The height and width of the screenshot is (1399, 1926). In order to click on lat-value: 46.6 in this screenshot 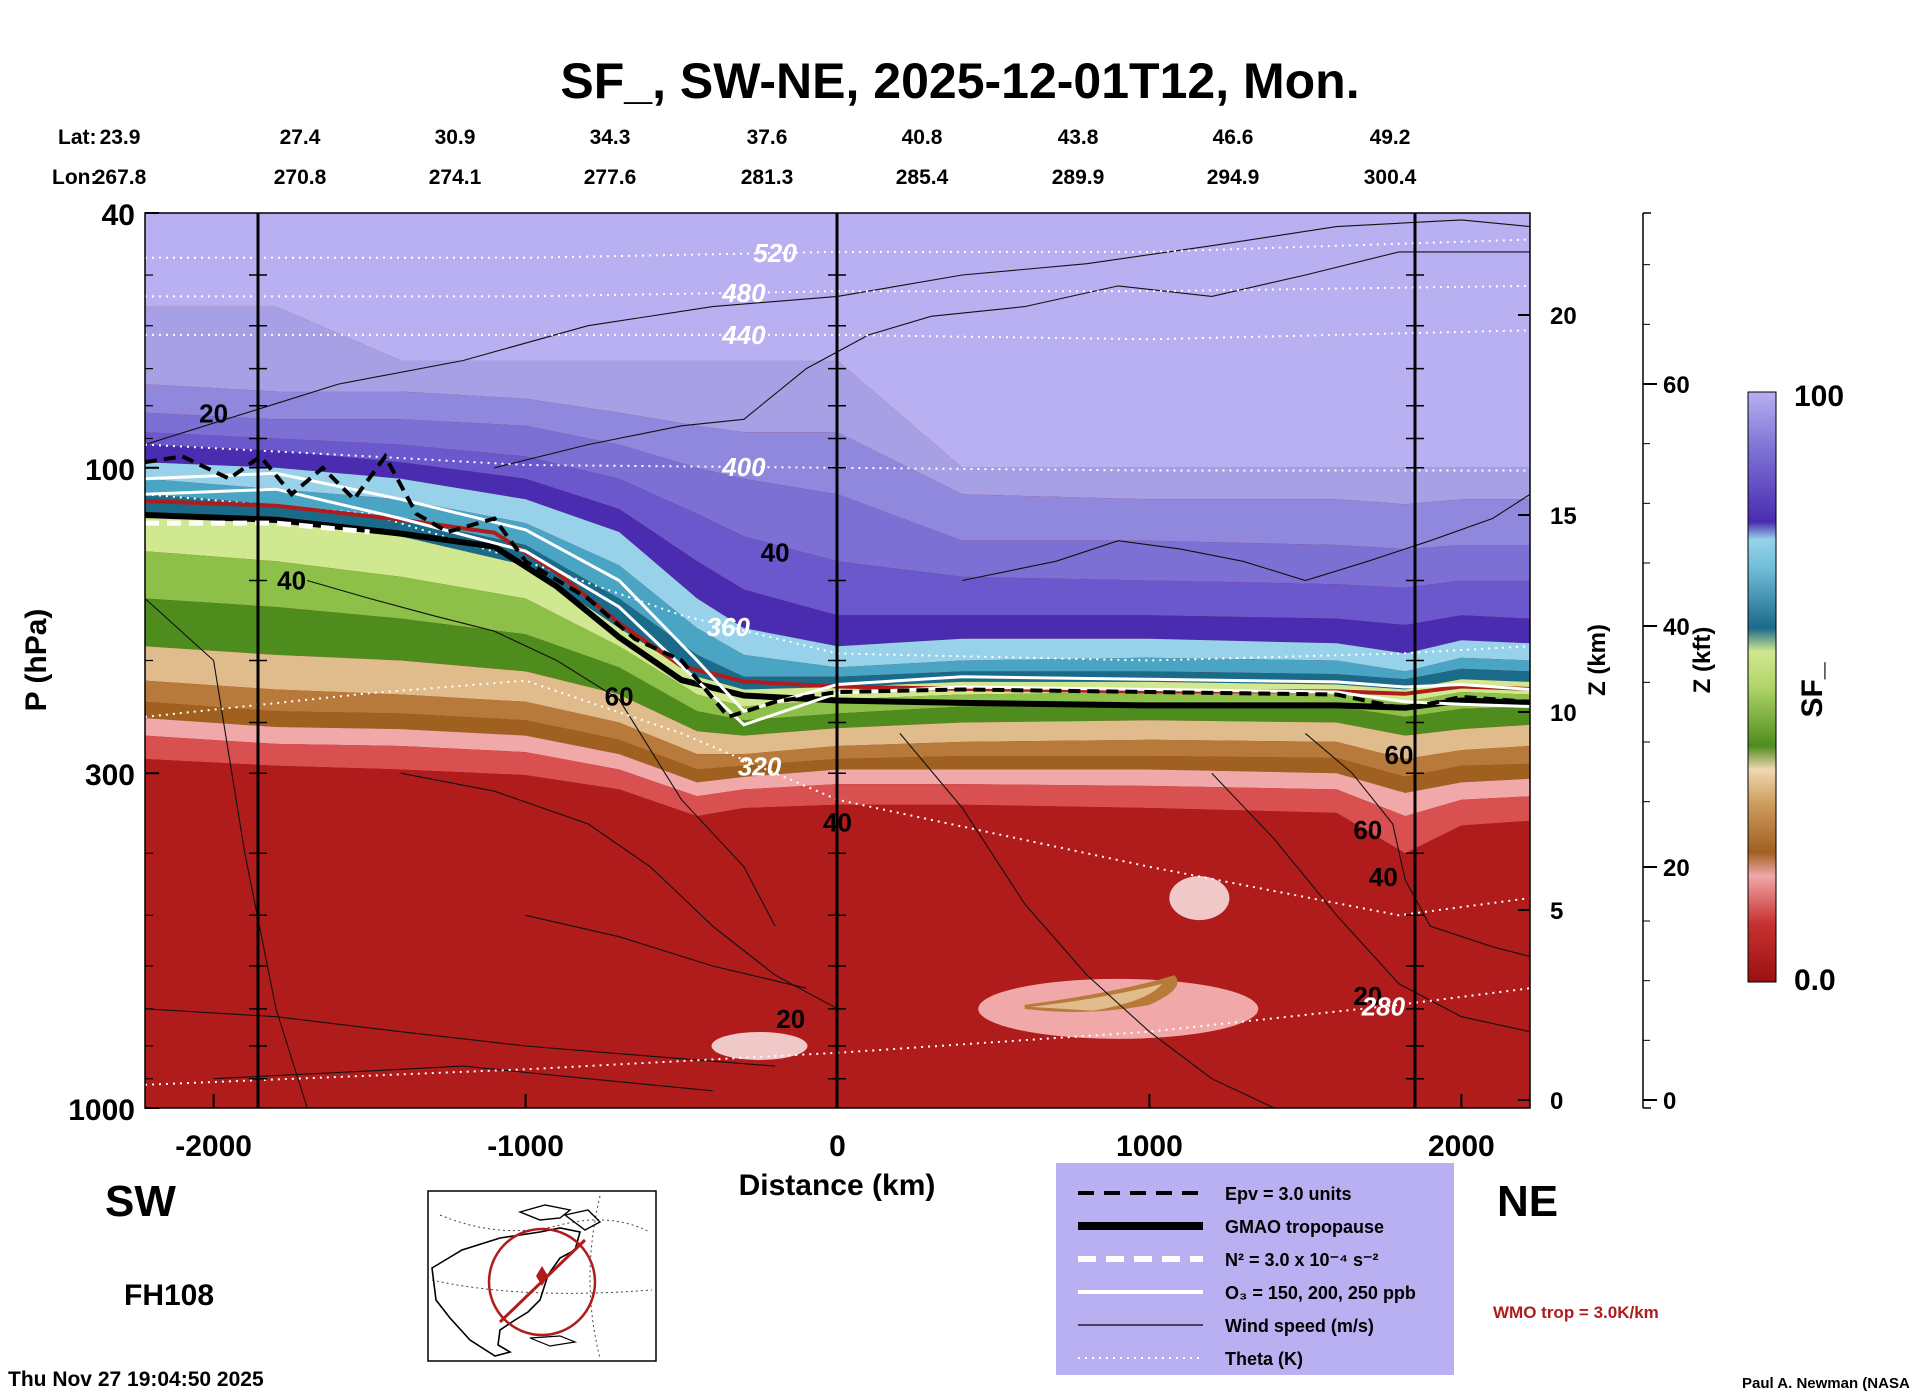, I will do `click(1233, 137)`.